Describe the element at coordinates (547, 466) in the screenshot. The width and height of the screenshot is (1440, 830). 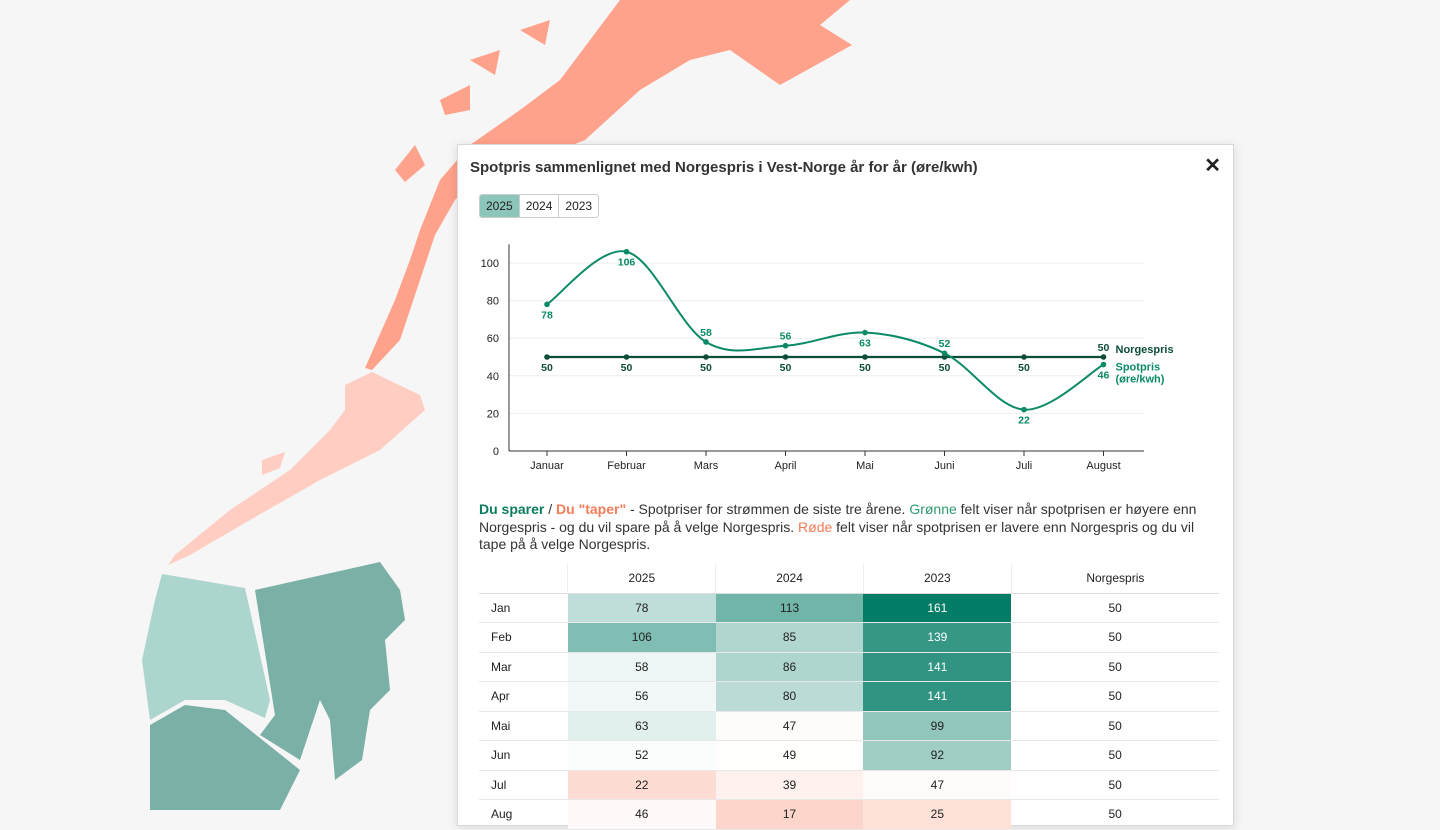
I see `x-tick-label: Januar` at that location.